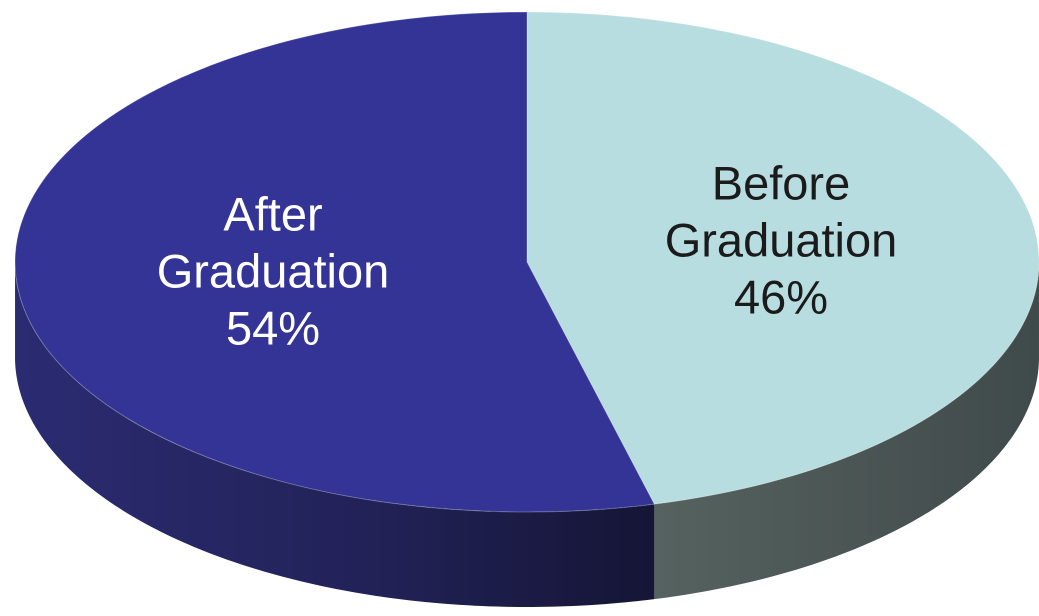 The width and height of the screenshot is (1039, 616). I want to click on slice-label-after-graduation: After Graduation 54%, so click(273, 271).